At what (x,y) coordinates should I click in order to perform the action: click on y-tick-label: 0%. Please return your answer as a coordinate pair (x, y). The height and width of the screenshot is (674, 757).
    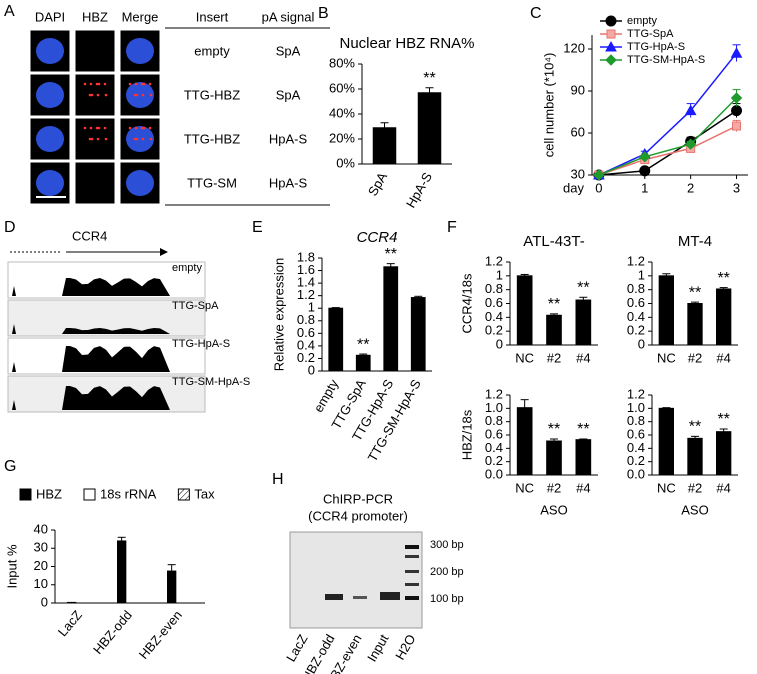
    Looking at the image, I should click on (345, 162).